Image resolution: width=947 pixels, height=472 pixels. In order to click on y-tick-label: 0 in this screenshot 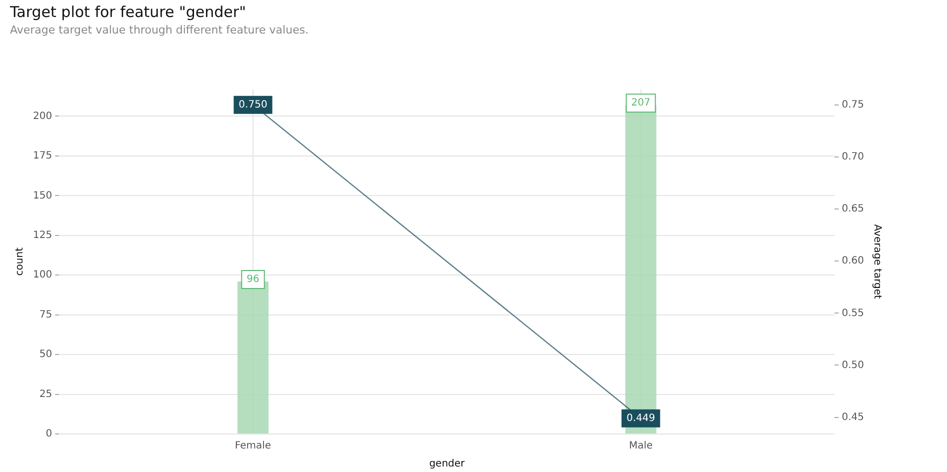, I will do `click(49, 434)`.